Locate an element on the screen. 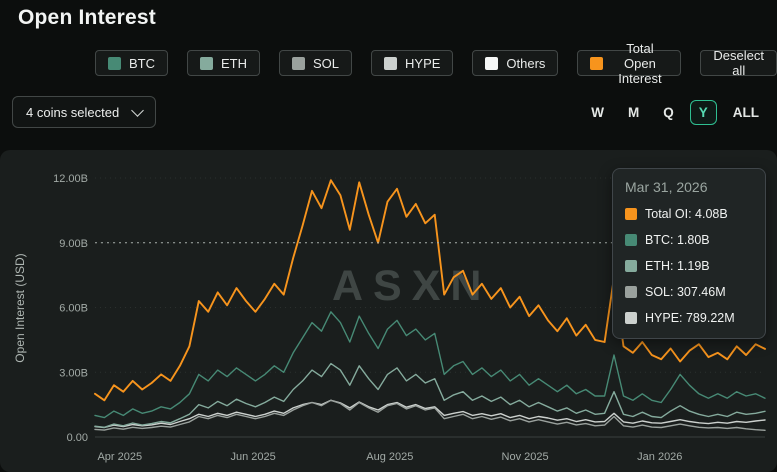 Image resolution: width=777 pixels, height=472 pixels. tooltip-row: SOL: 307.46M is located at coordinates (689, 292).